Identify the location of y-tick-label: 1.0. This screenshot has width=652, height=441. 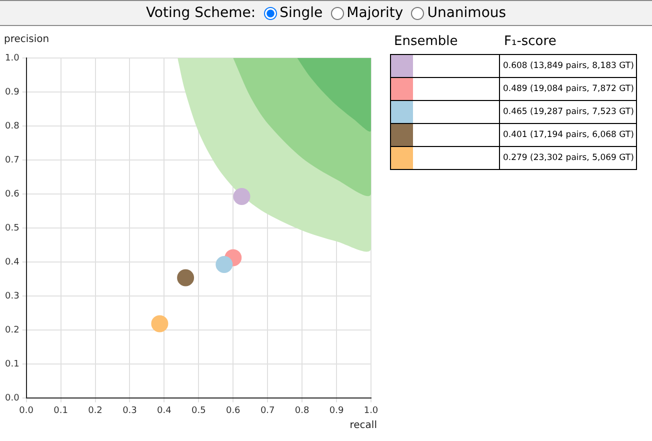
(12, 58).